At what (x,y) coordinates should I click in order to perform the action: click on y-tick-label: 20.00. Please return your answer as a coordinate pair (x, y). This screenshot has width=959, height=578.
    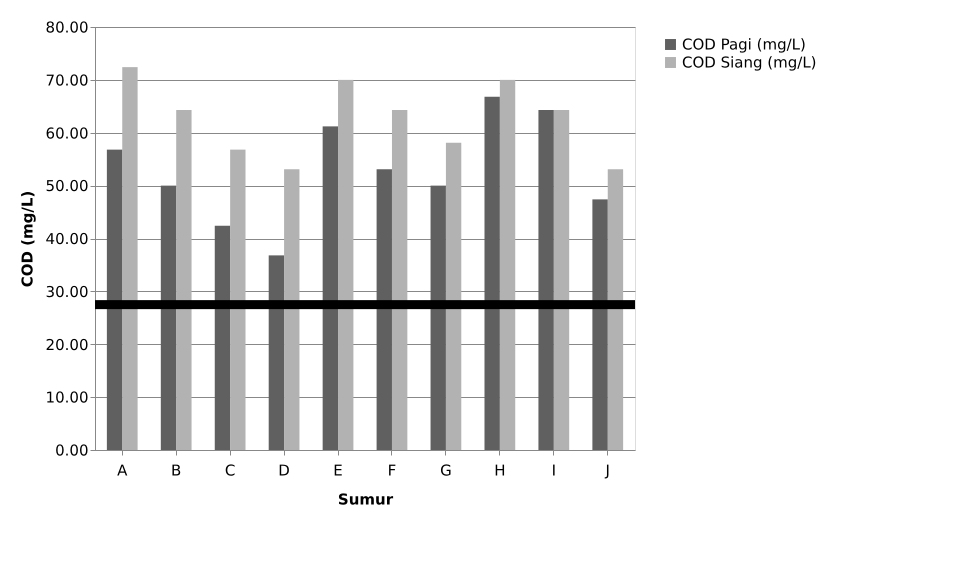
    Looking at the image, I should click on (67, 345).